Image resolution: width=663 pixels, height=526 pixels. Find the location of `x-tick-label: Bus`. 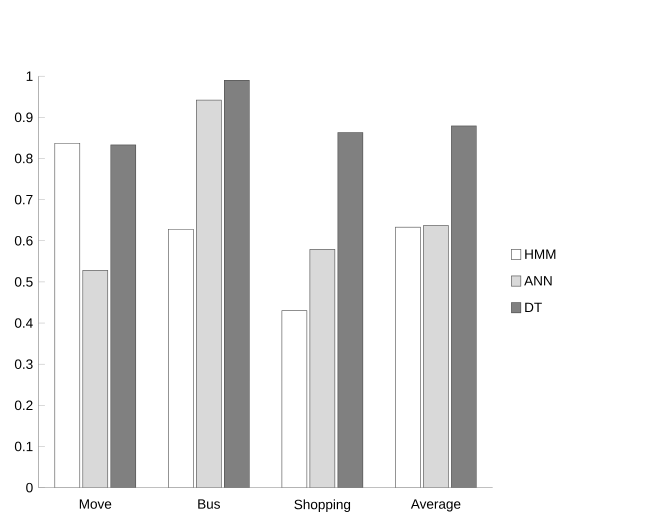

x-tick-label: Bus is located at coordinates (209, 504).